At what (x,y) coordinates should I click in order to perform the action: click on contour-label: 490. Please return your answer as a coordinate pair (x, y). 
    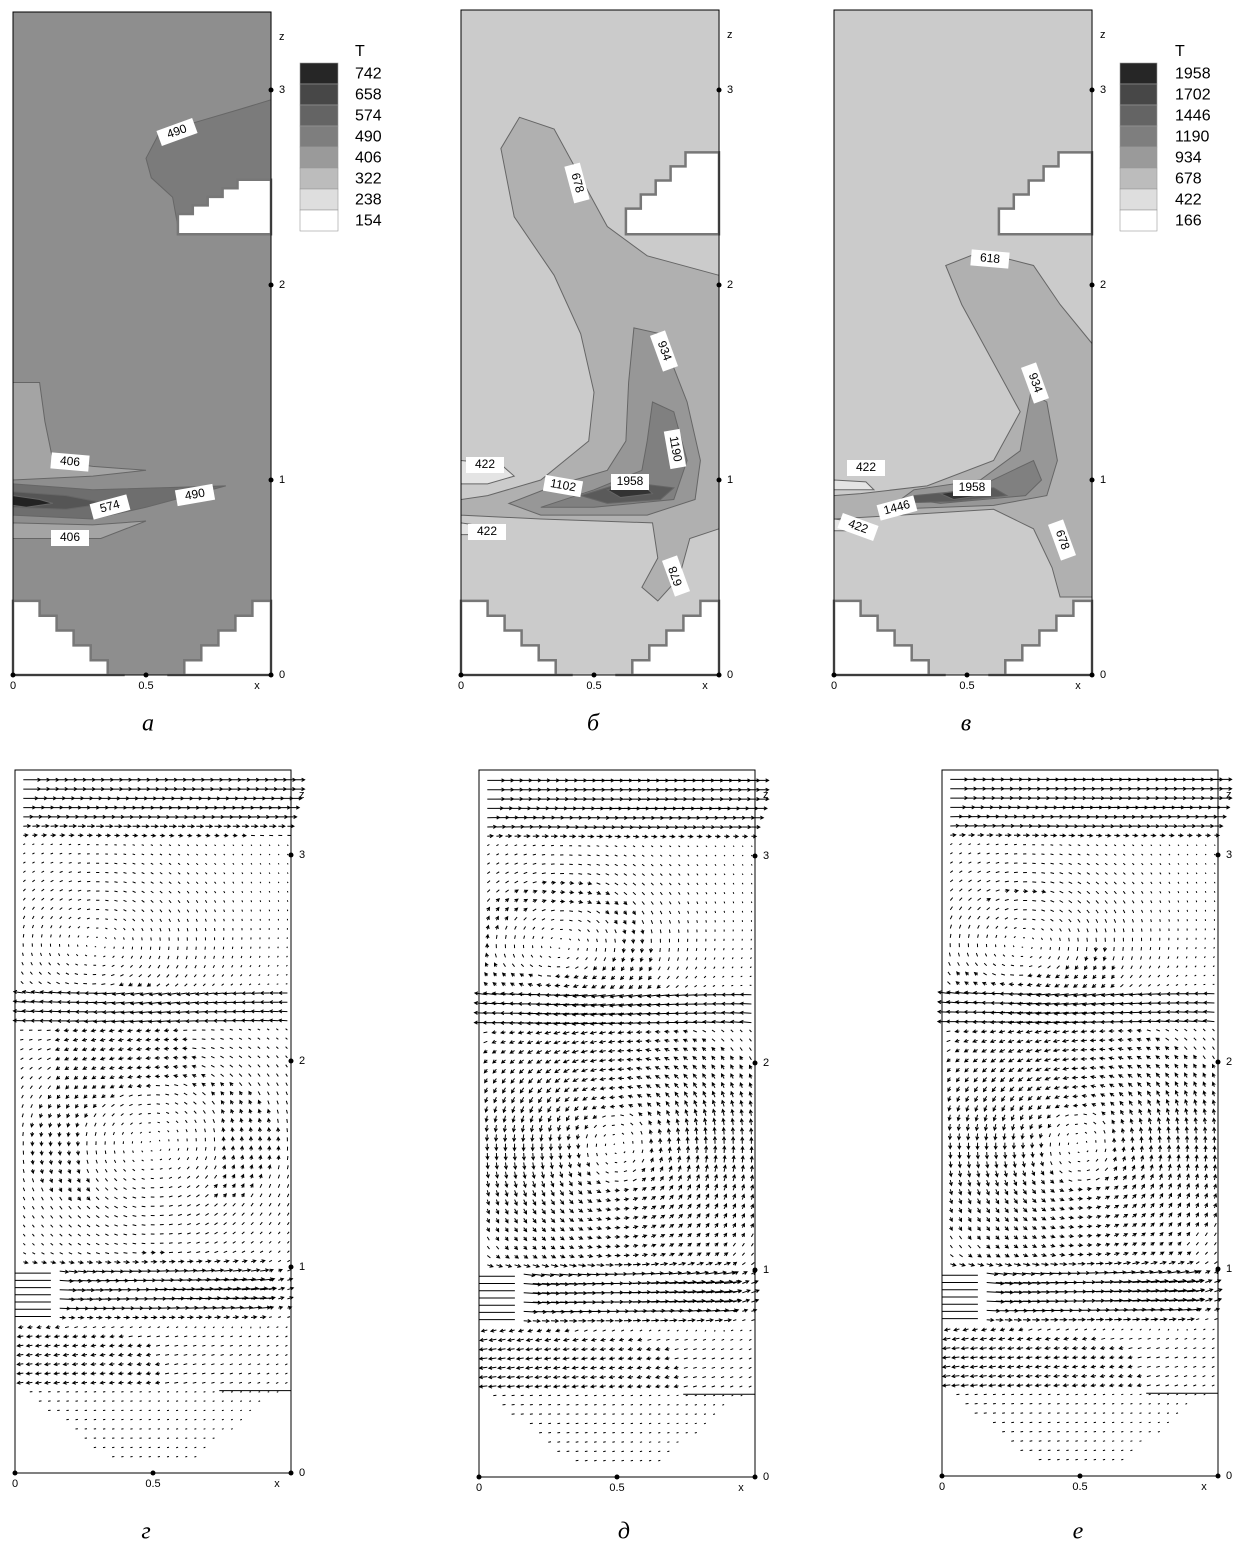
    Looking at the image, I should click on (177, 132).